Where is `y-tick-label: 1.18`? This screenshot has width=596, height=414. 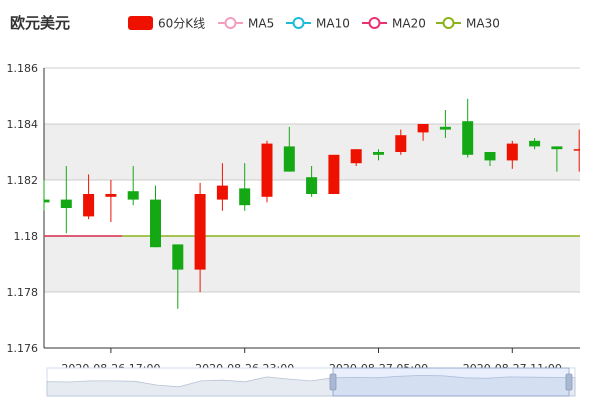 y-tick-label: 1.18 is located at coordinates (26, 236).